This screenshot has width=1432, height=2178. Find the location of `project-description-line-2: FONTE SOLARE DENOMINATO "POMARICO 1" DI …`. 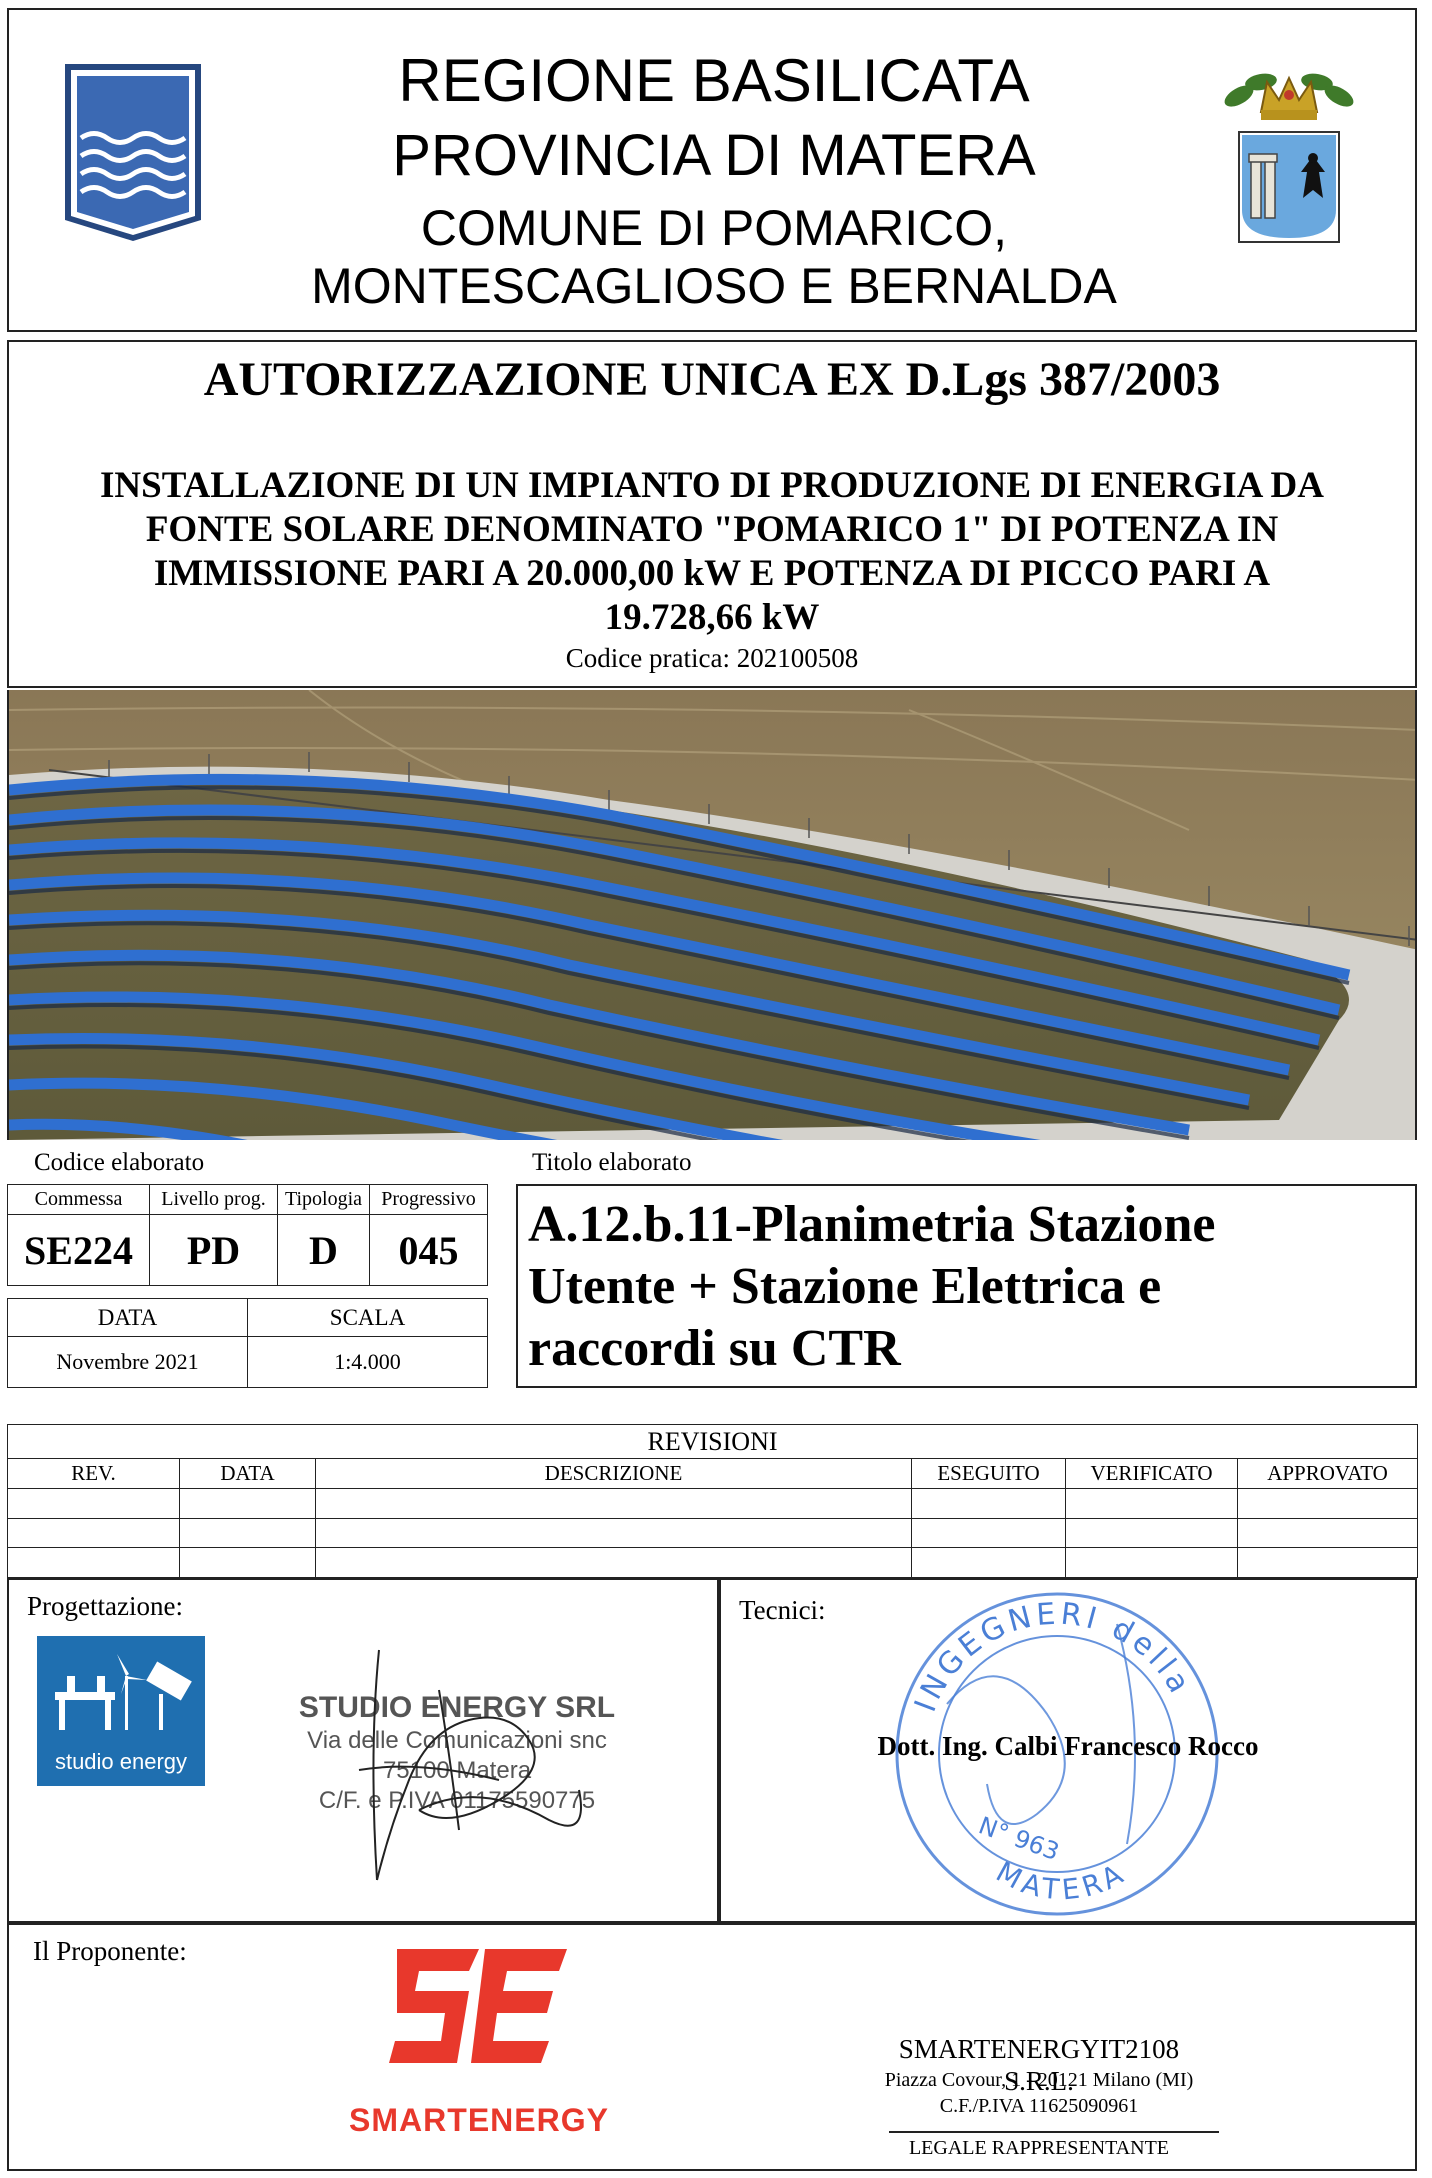

project-description-line-2: FONTE SOLARE DENOMINATO "POMARICO 1" DI … is located at coordinates (712, 529).